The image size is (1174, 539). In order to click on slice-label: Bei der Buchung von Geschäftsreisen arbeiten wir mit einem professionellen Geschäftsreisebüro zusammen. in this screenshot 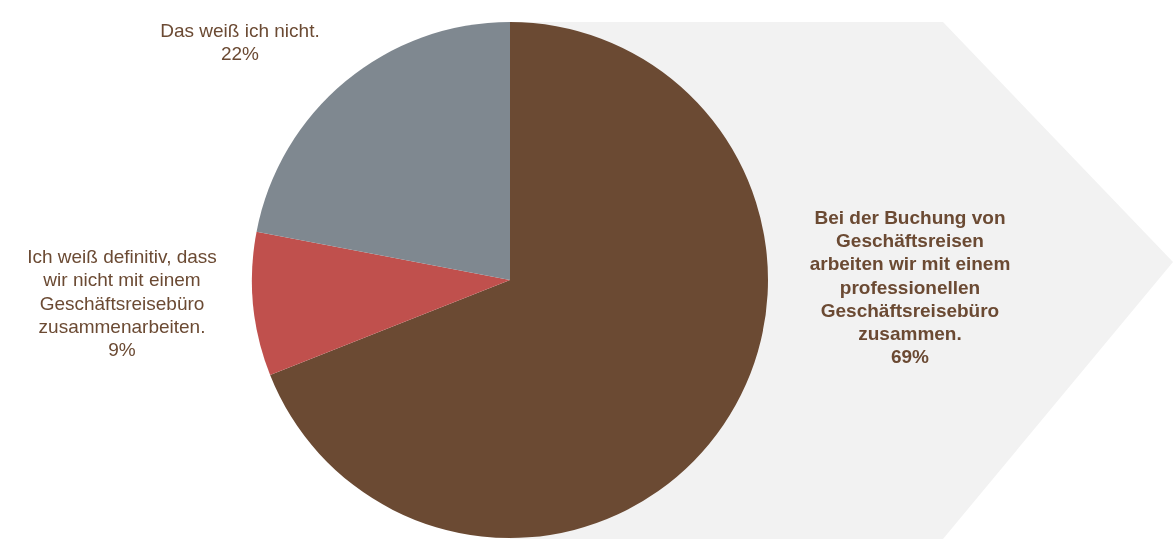, I will do `click(910, 275)`.